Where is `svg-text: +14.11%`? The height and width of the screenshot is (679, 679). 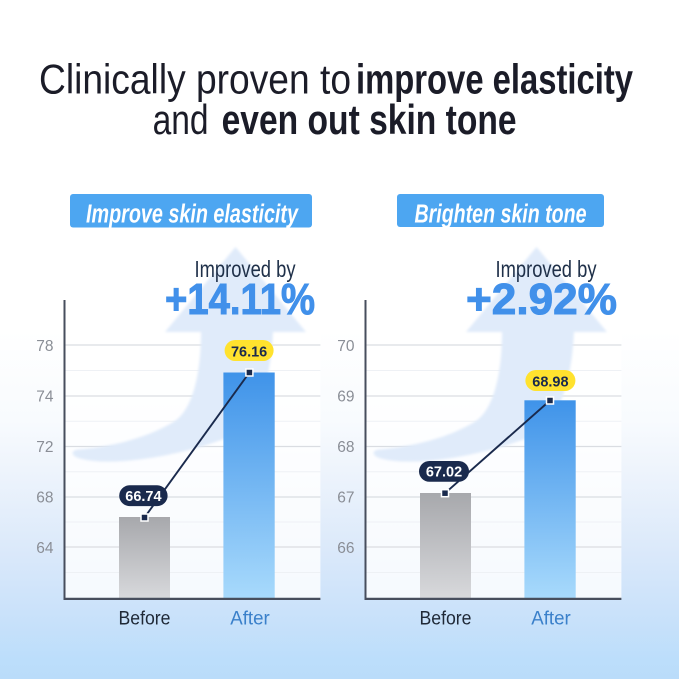 svg-text: +14.11% is located at coordinates (240, 299).